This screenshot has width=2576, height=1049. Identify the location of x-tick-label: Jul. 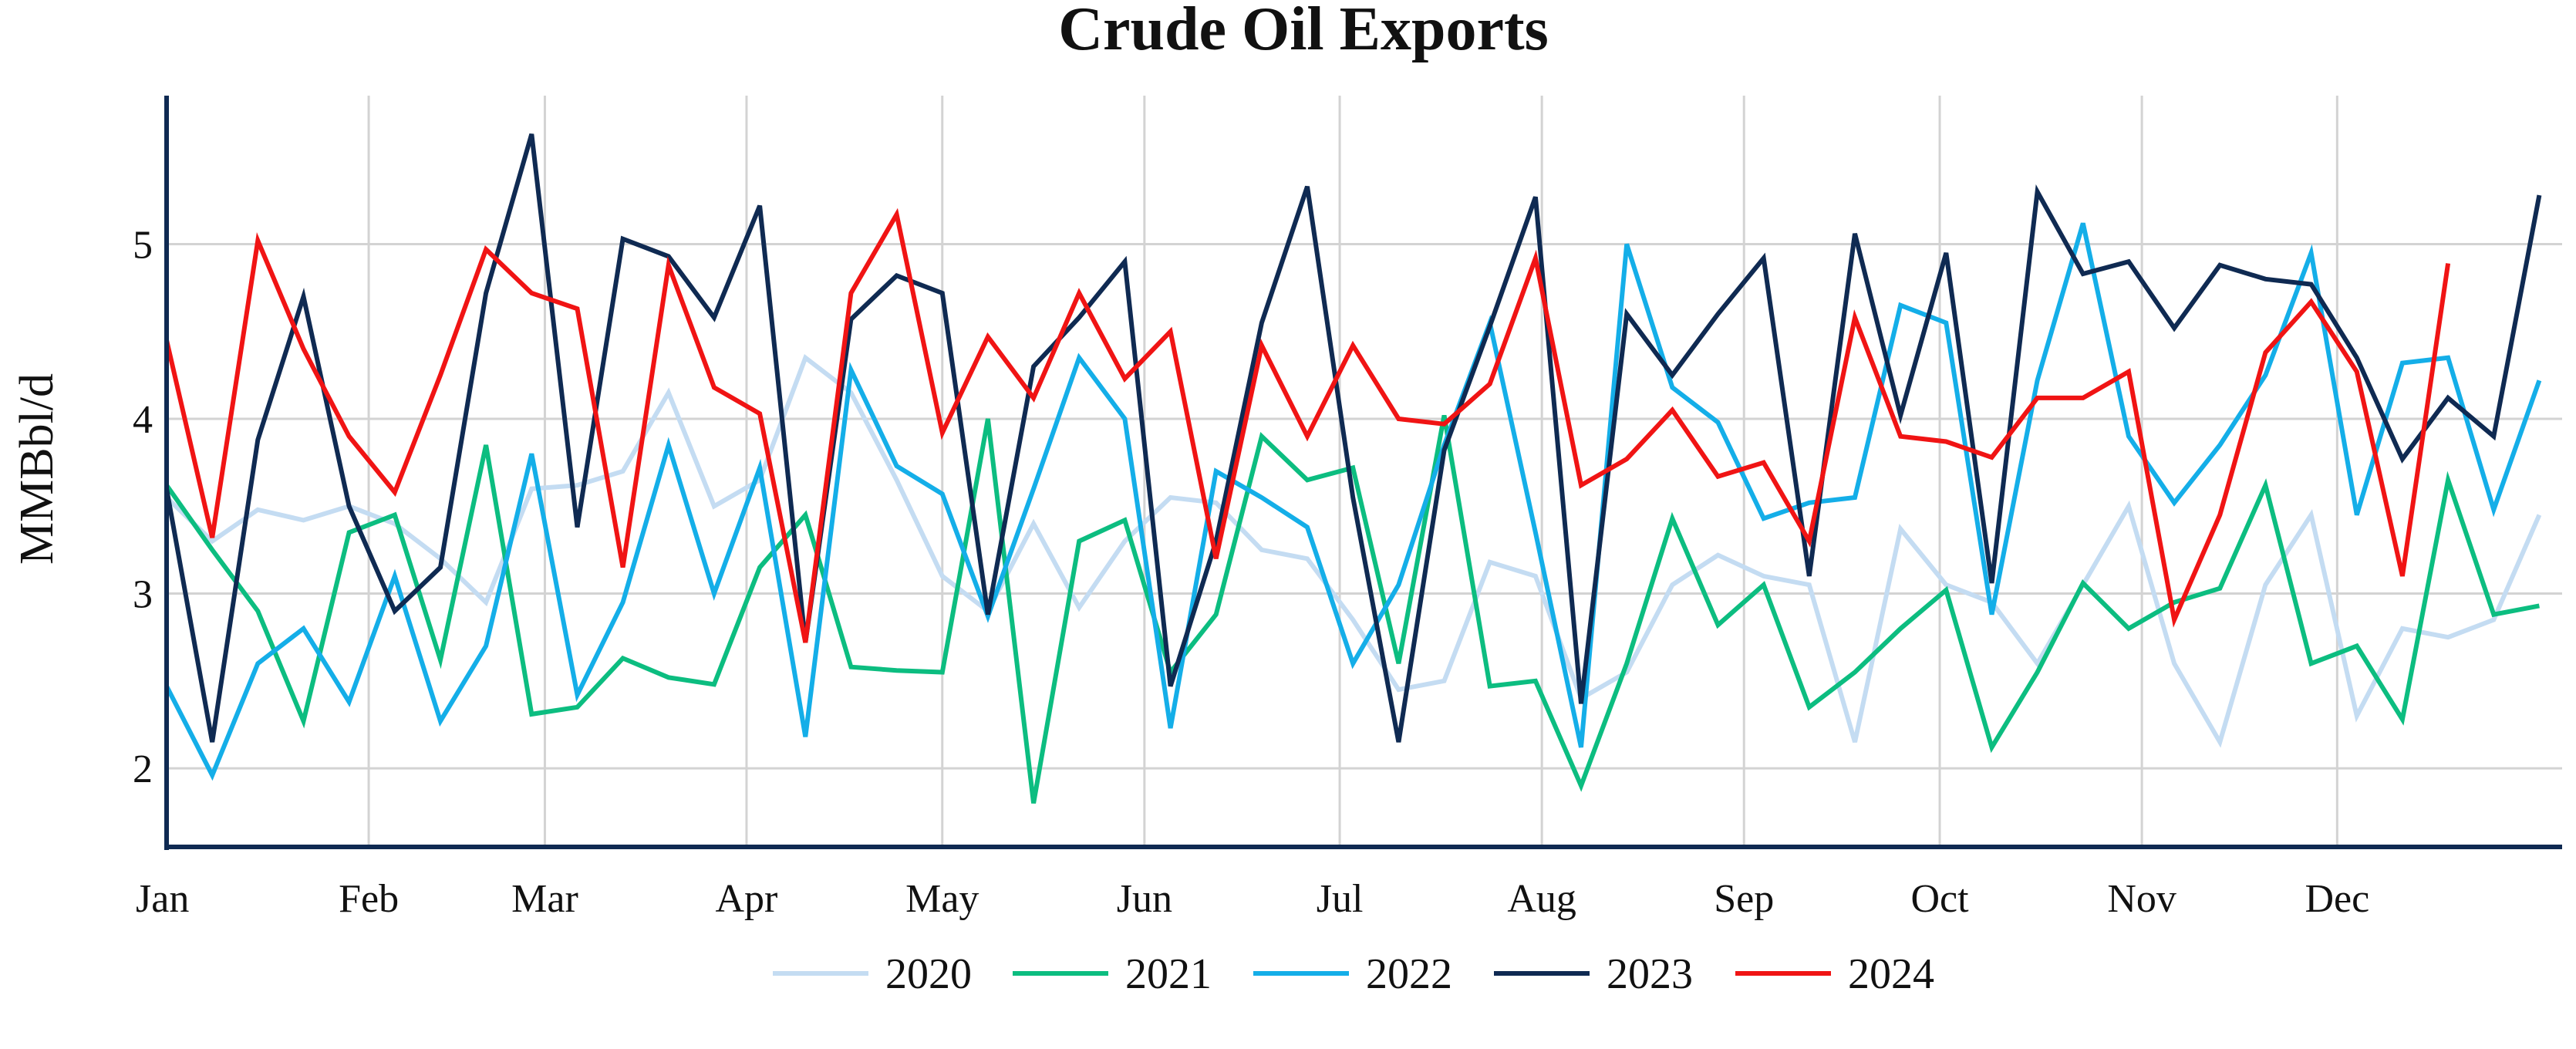
(1340, 899).